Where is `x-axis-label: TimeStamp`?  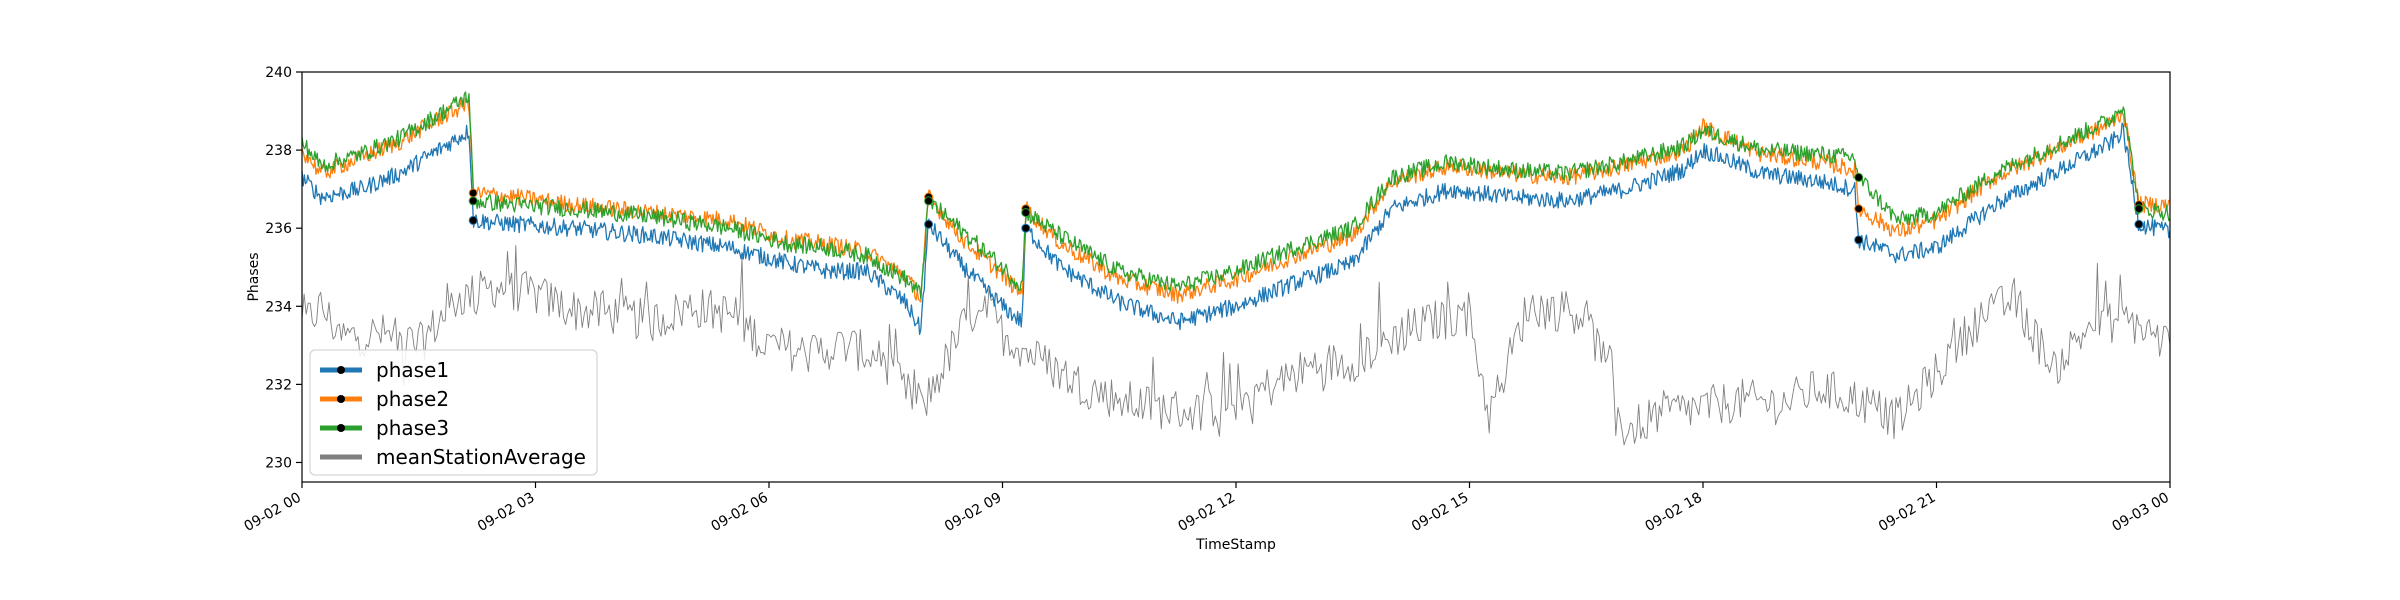
x-axis-label: TimeStamp is located at coordinates (1235, 545).